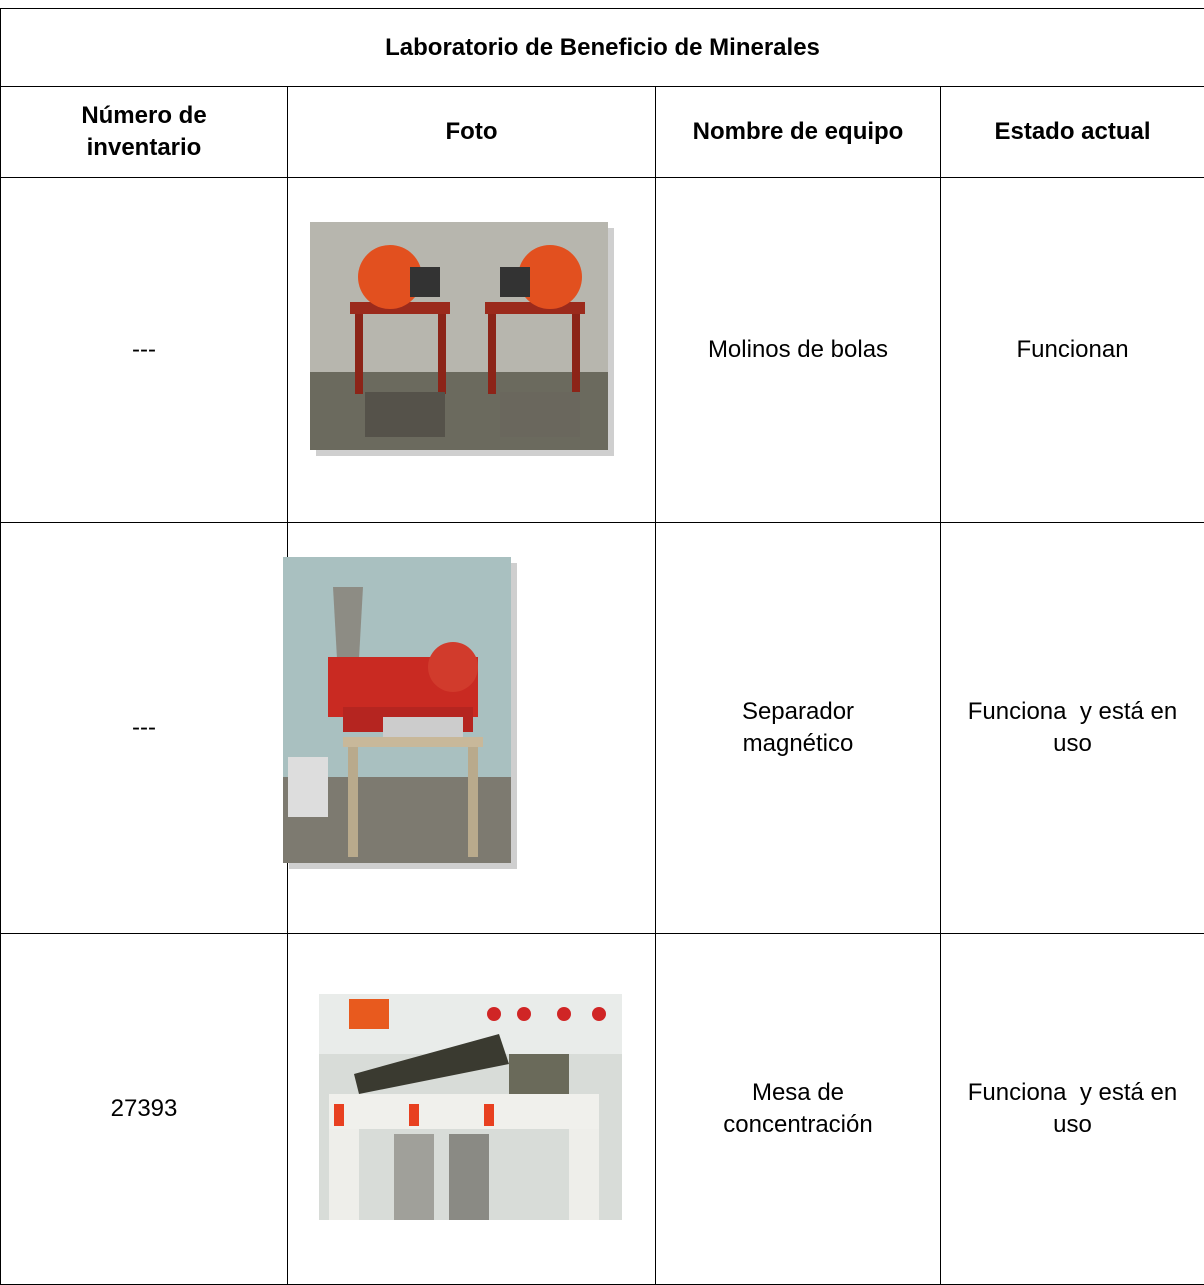  Describe the element at coordinates (602, 48) in the screenshot. I see `table-title: Laboratorio de Beneficio de Minerales` at that location.